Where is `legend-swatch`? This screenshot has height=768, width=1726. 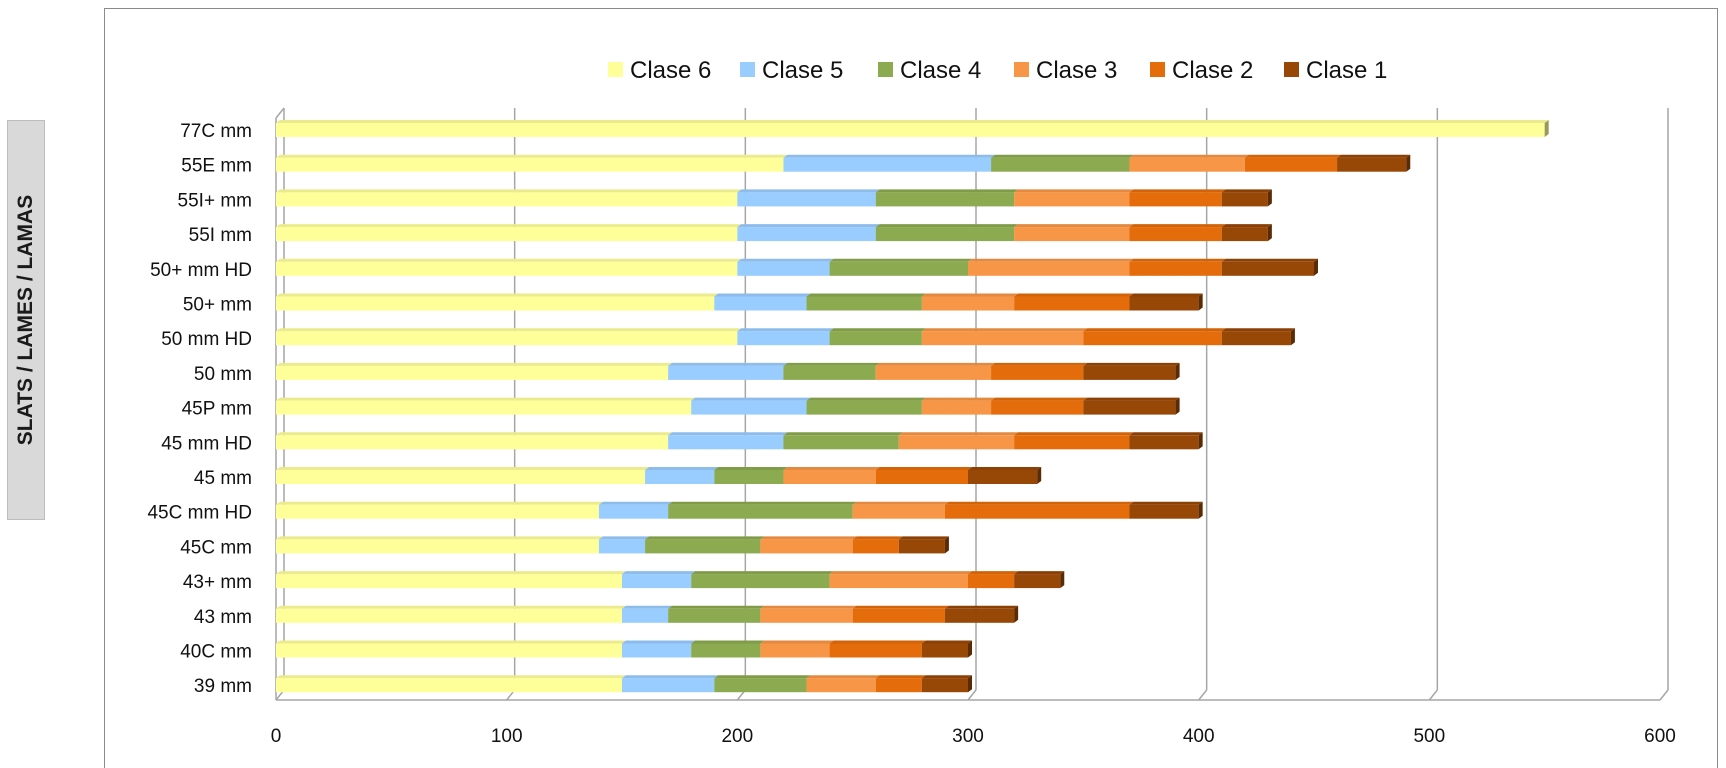 legend-swatch is located at coordinates (1157, 69).